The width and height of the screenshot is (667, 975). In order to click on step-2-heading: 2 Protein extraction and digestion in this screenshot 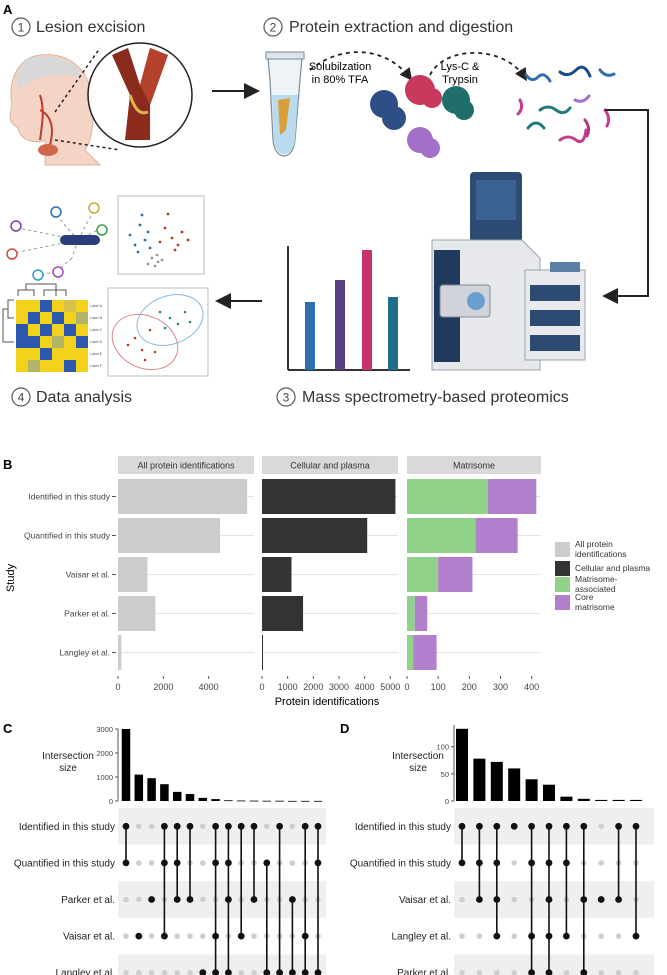, I will do `click(388, 27)`.